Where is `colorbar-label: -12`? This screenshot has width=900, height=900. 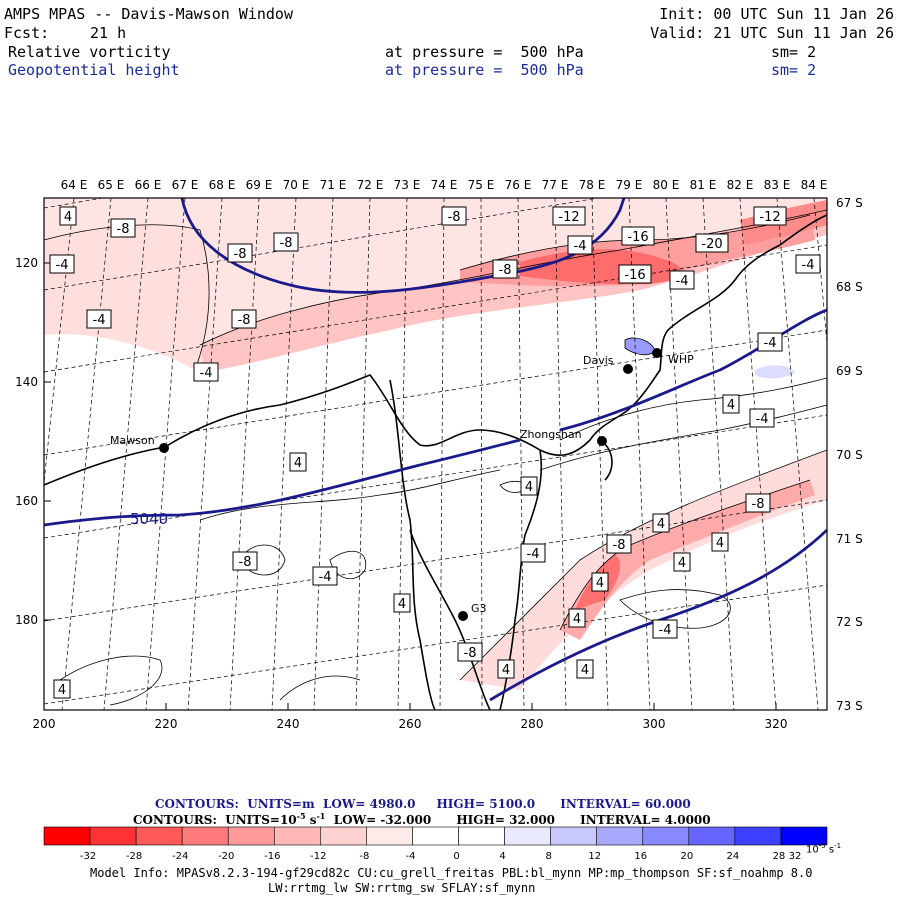 colorbar-label: -12 is located at coordinates (318, 856).